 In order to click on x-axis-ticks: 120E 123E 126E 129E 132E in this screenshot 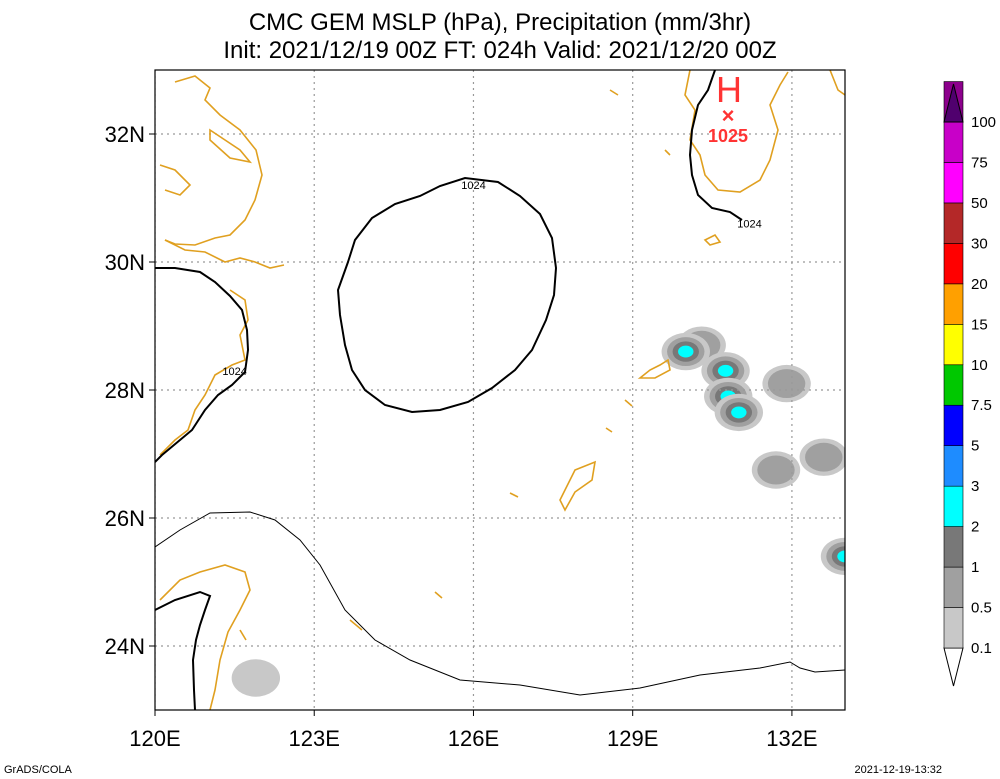, I will do `click(473, 730)`.